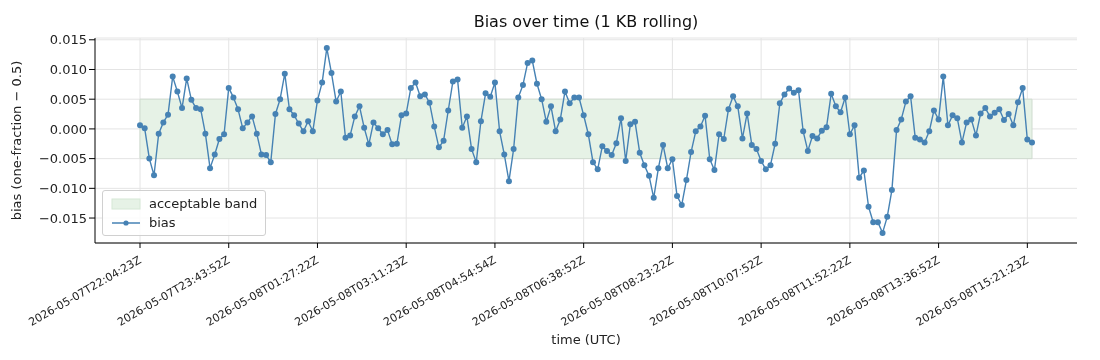 The image size is (1100, 360). What do you see at coordinates (16, 140) in the screenshot?
I see `y-axis-title: bias (one-fraction − 0.5)` at bounding box center [16, 140].